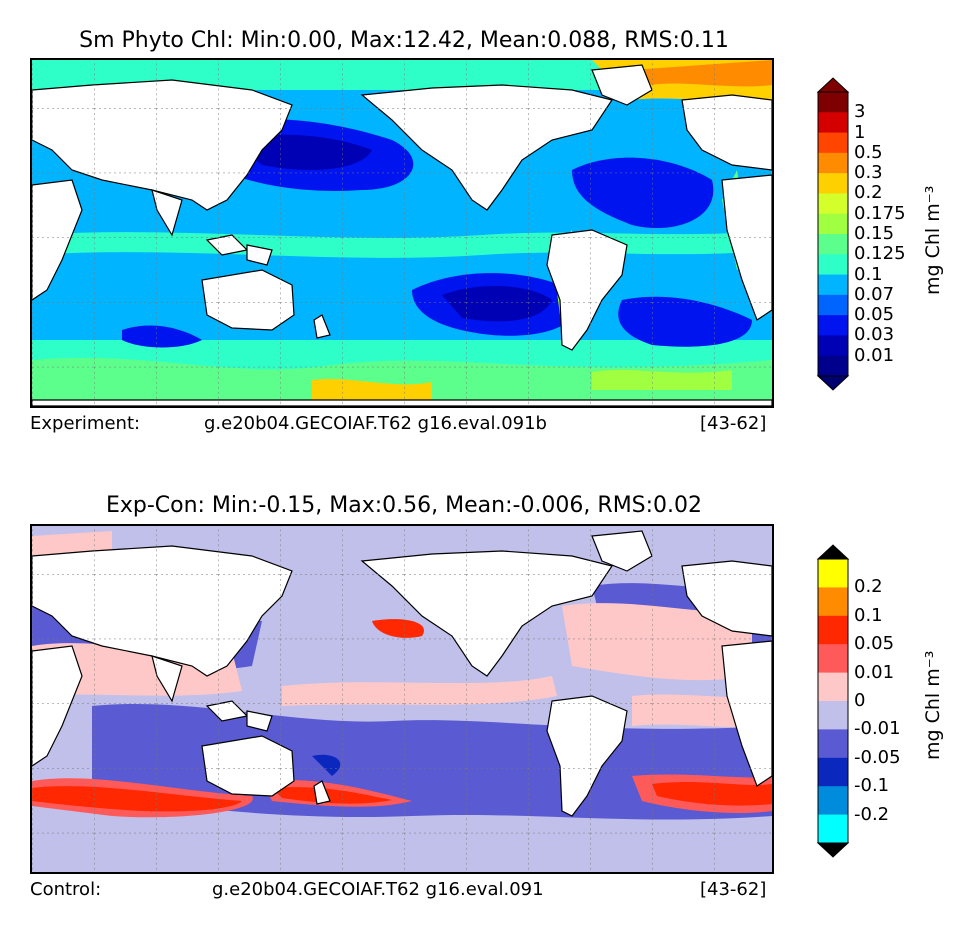 Image resolution: width=980 pixels, height=930 pixels. Describe the element at coordinates (868, 193) in the screenshot. I see `top-colorbar-tick-label: 0.2` at that location.